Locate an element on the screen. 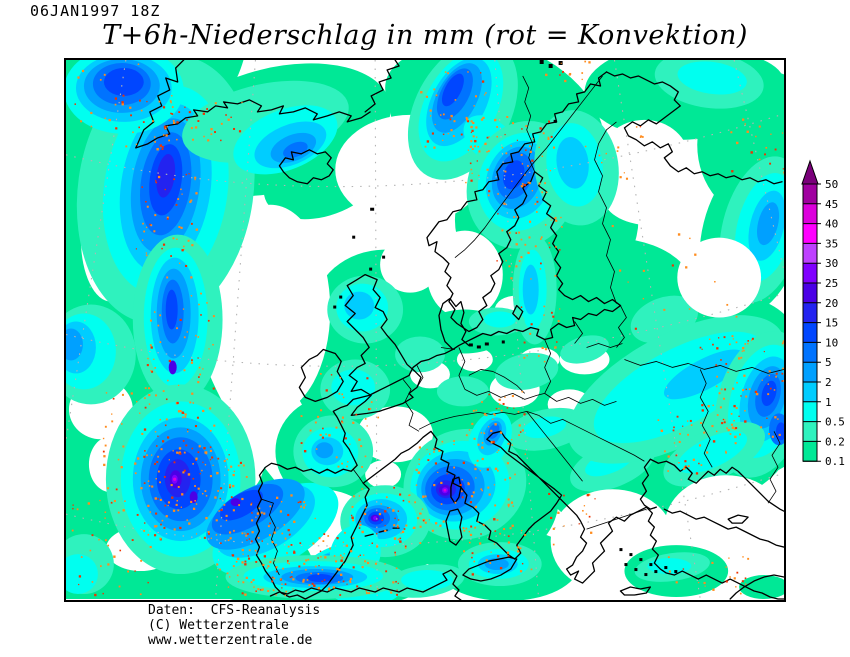 The width and height of the screenshot is (850, 657). legend-tick-label: 15 is located at coordinates (831, 323).